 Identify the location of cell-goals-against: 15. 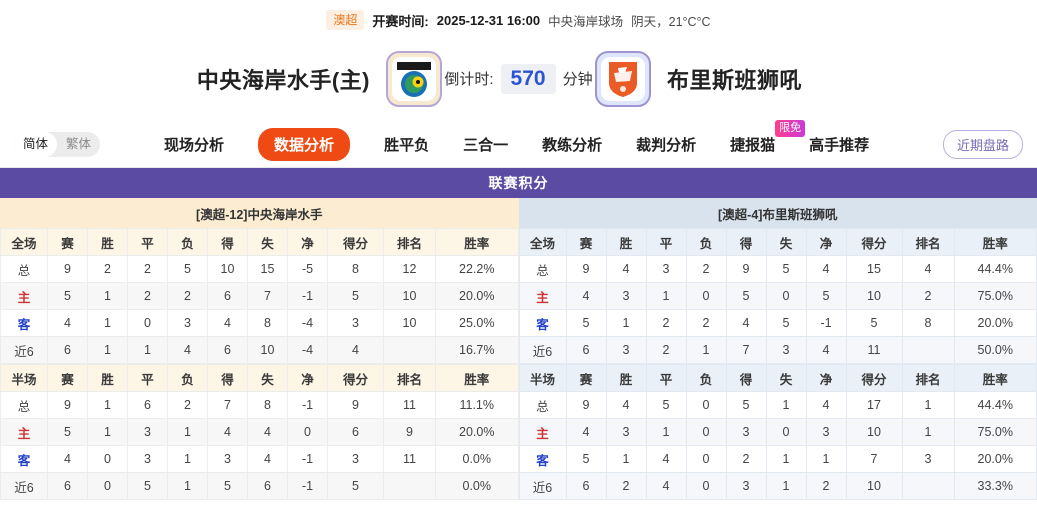
(267, 269).